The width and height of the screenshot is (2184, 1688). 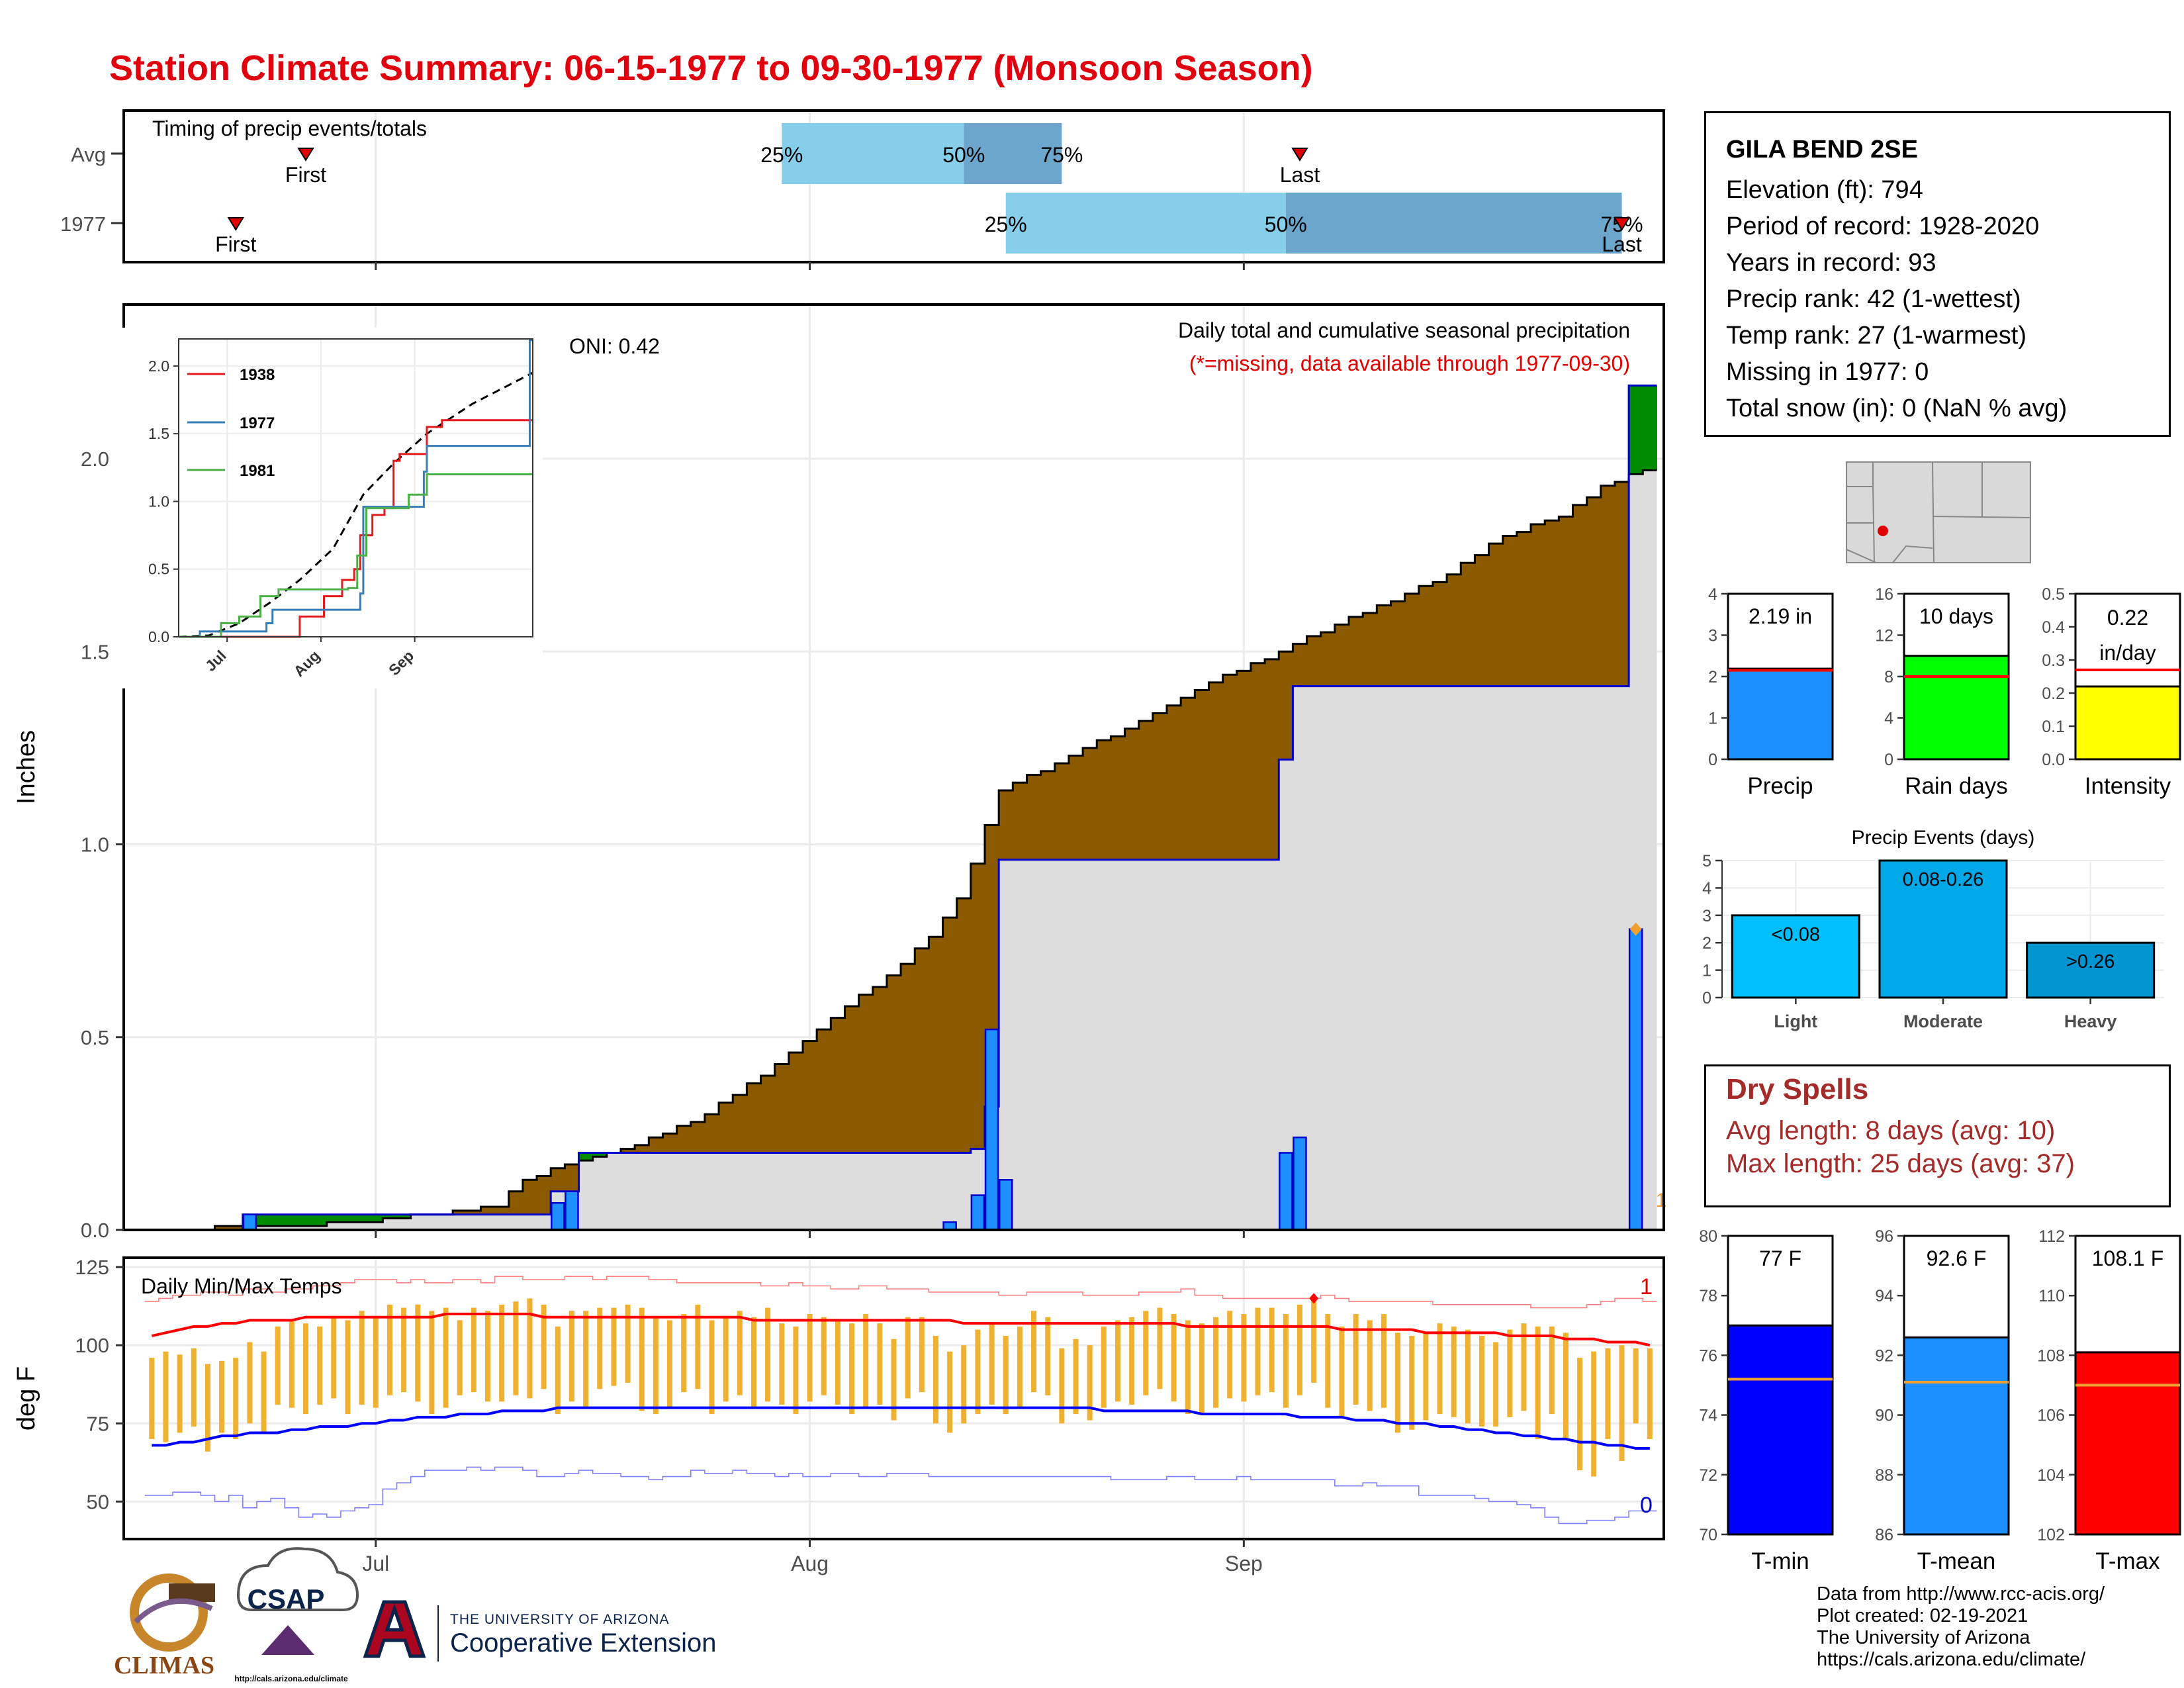 What do you see at coordinates (1827, 372) in the screenshot?
I see `station-missing: Missing in 1977: 0` at bounding box center [1827, 372].